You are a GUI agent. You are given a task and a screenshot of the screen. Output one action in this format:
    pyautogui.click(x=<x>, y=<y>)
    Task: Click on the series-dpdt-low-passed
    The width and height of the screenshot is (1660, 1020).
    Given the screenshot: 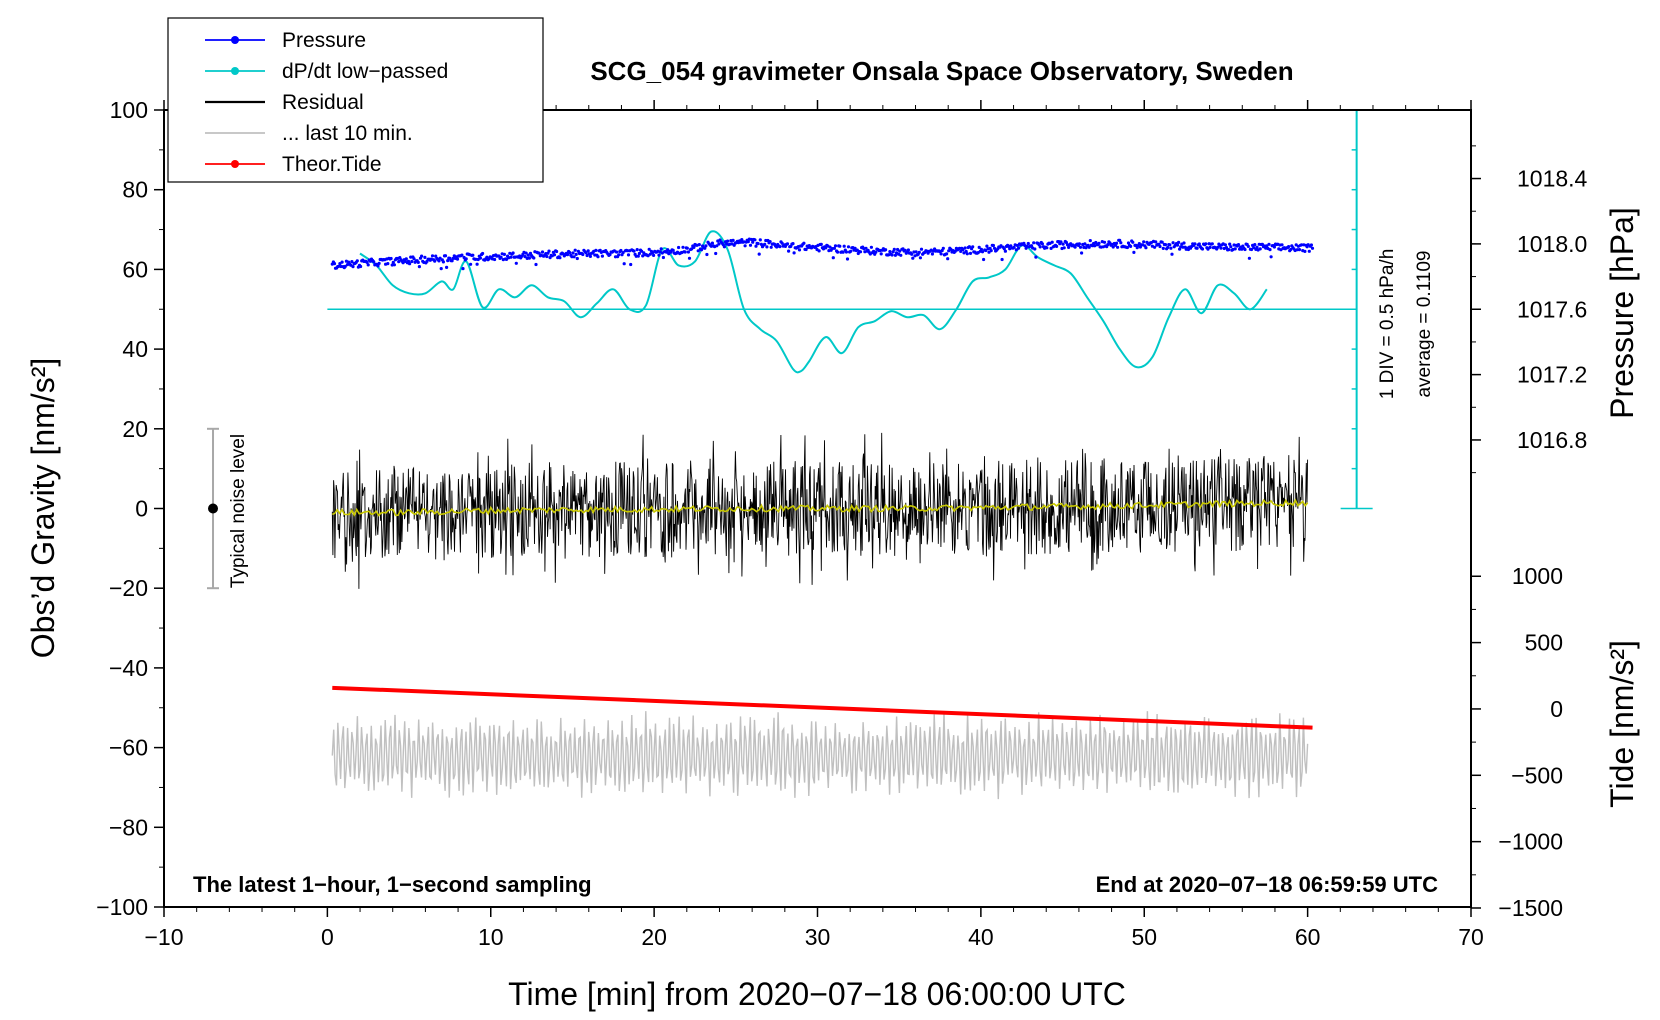 What is the action you would take?
    pyautogui.click(x=813, y=302)
    